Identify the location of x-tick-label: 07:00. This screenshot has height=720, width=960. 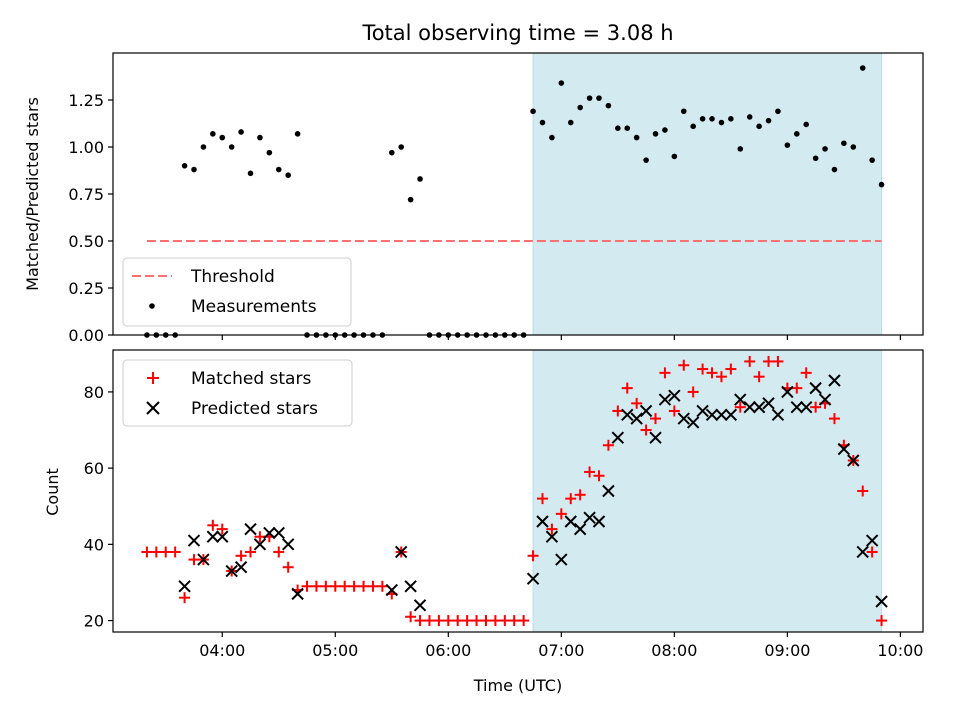
(561, 650).